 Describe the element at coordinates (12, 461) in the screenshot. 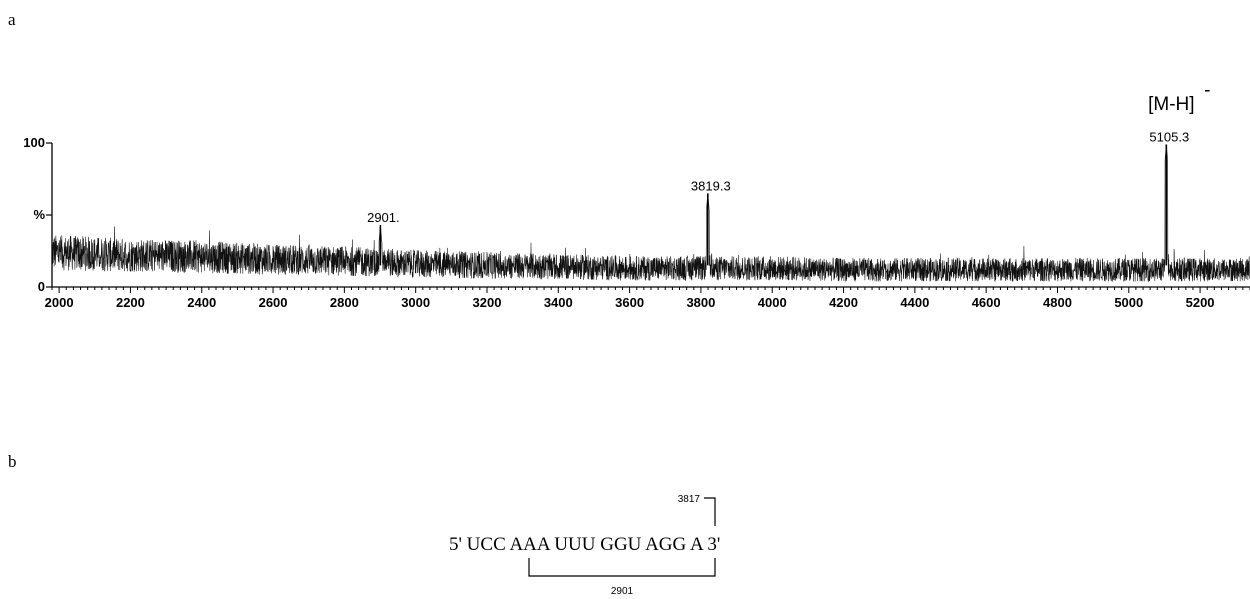

I see `panel-label-b: b` at that location.